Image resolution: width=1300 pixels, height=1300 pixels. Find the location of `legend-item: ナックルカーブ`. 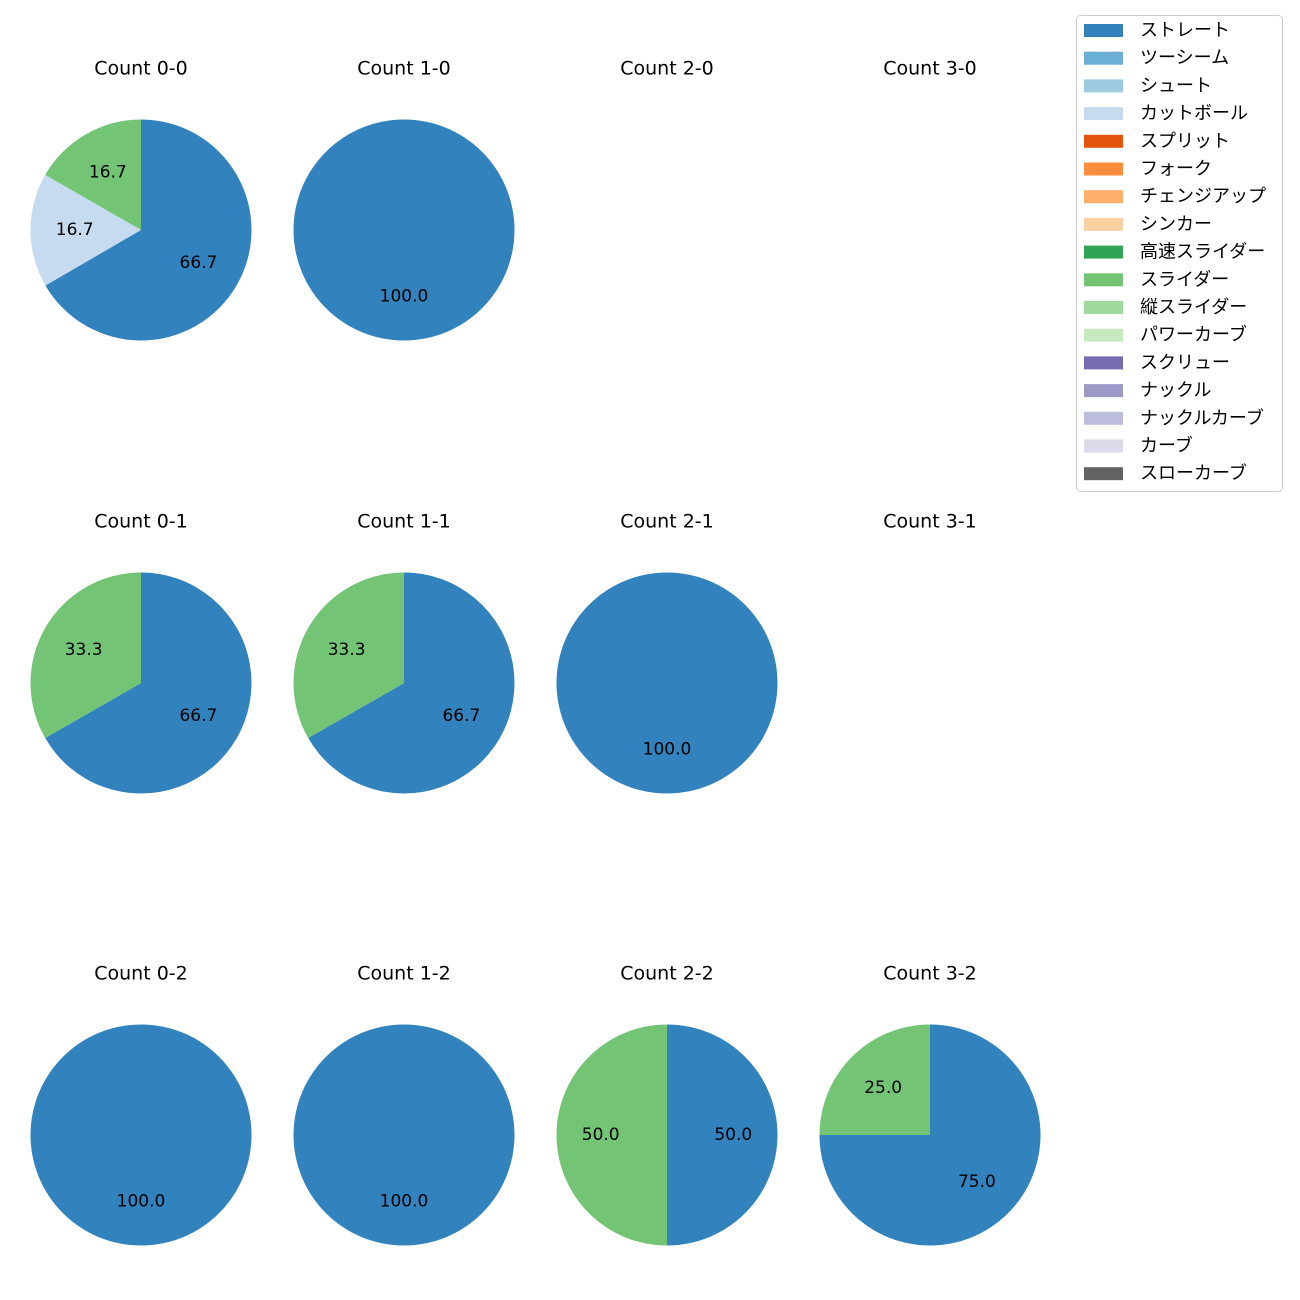

legend-item: ナックルカーブ is located at coordinates (1174, 418).